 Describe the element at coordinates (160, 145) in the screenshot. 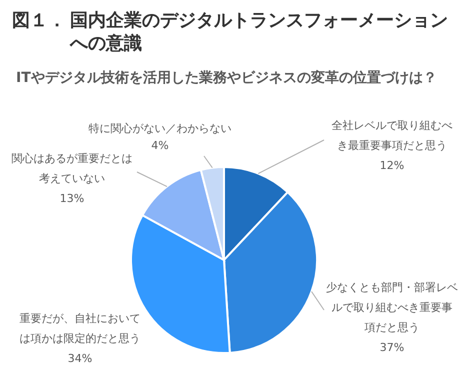

I see `data-label: 4%` at that location.